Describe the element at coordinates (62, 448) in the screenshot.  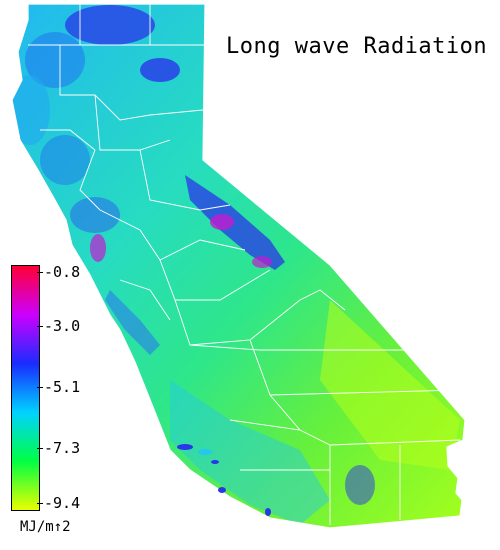
I see `colorbar-tick-label: -7.3` at that location.